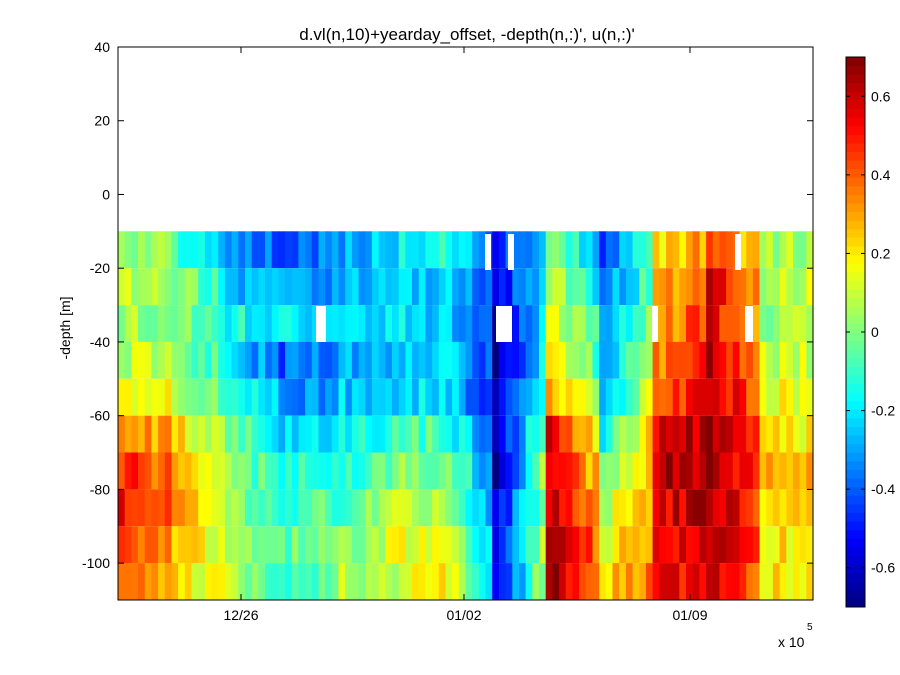  Describe the element at coordinates (791, 642) in the screenshot. I see `x-exponent-base: x 10` at that location.